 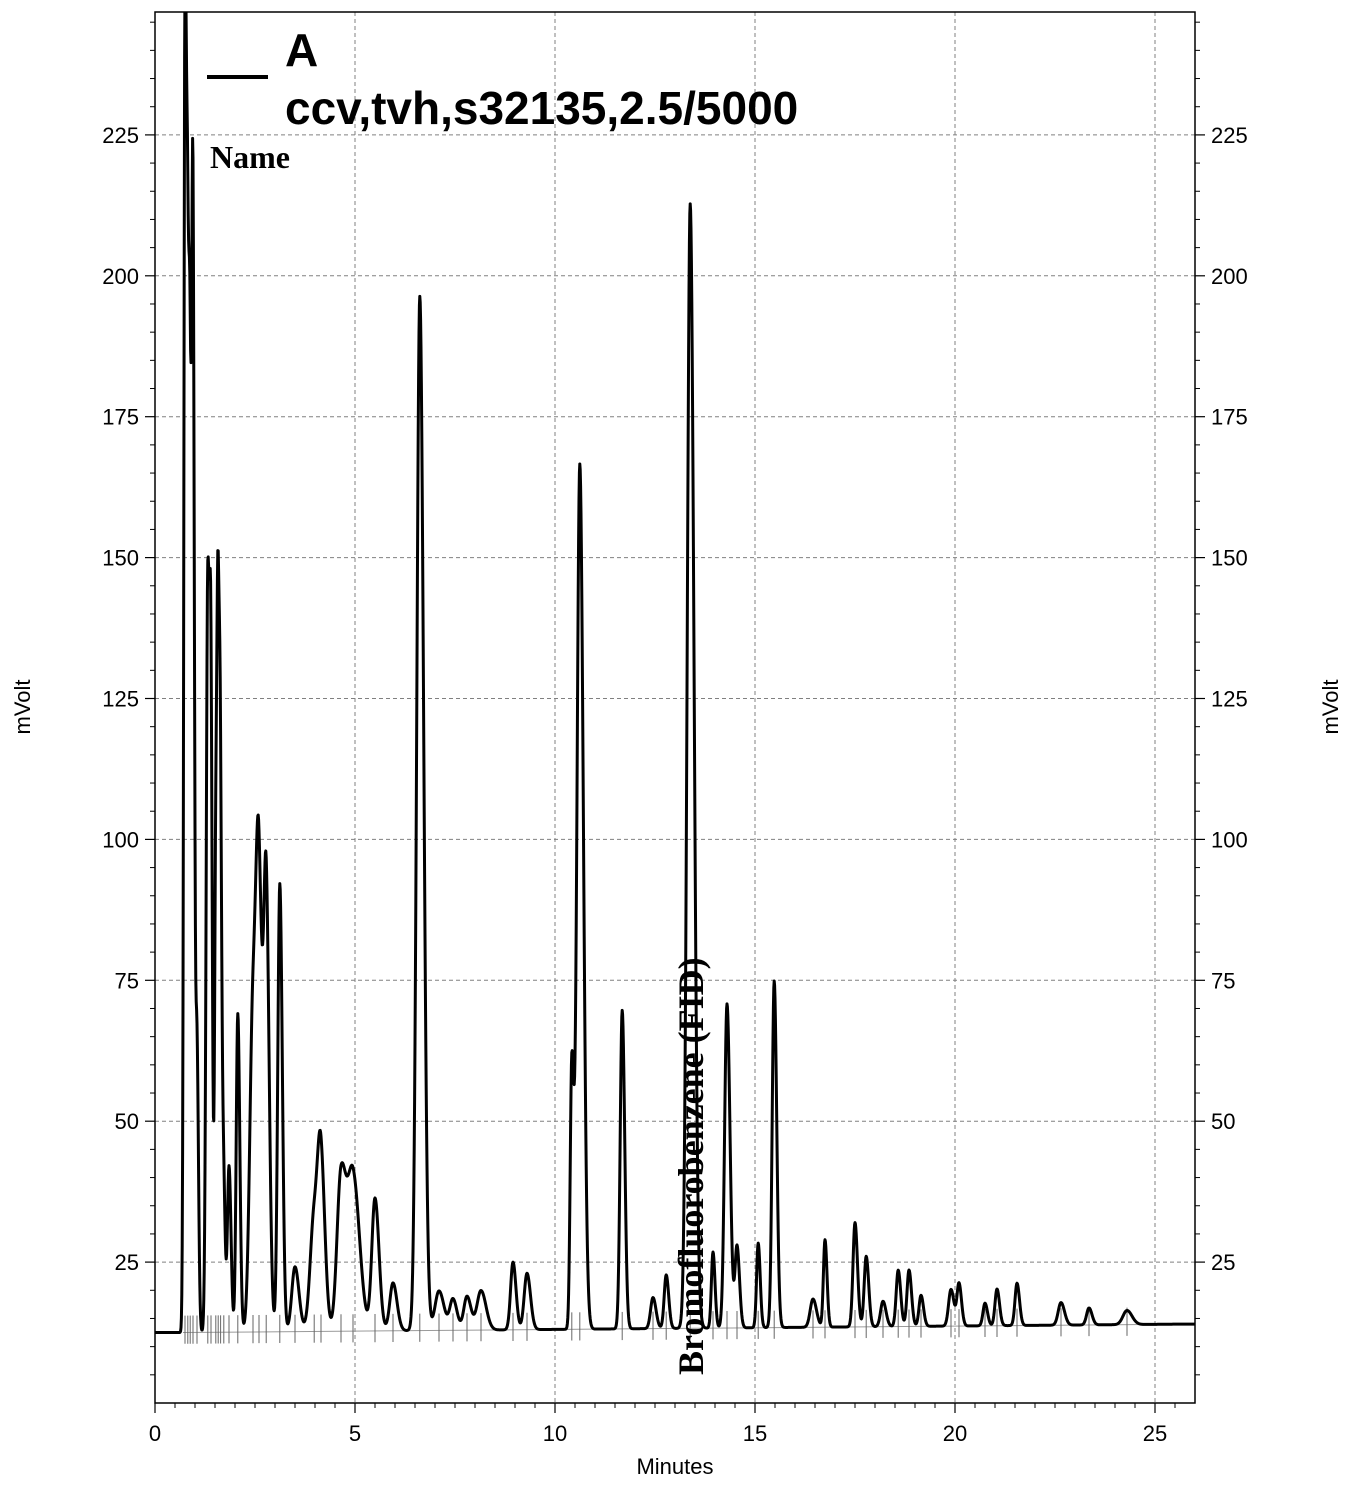 What do you see at coordinates (120, 558) in the screenshot?
I see `y-tick-label-left: 150` at bounding box center [120, 558].